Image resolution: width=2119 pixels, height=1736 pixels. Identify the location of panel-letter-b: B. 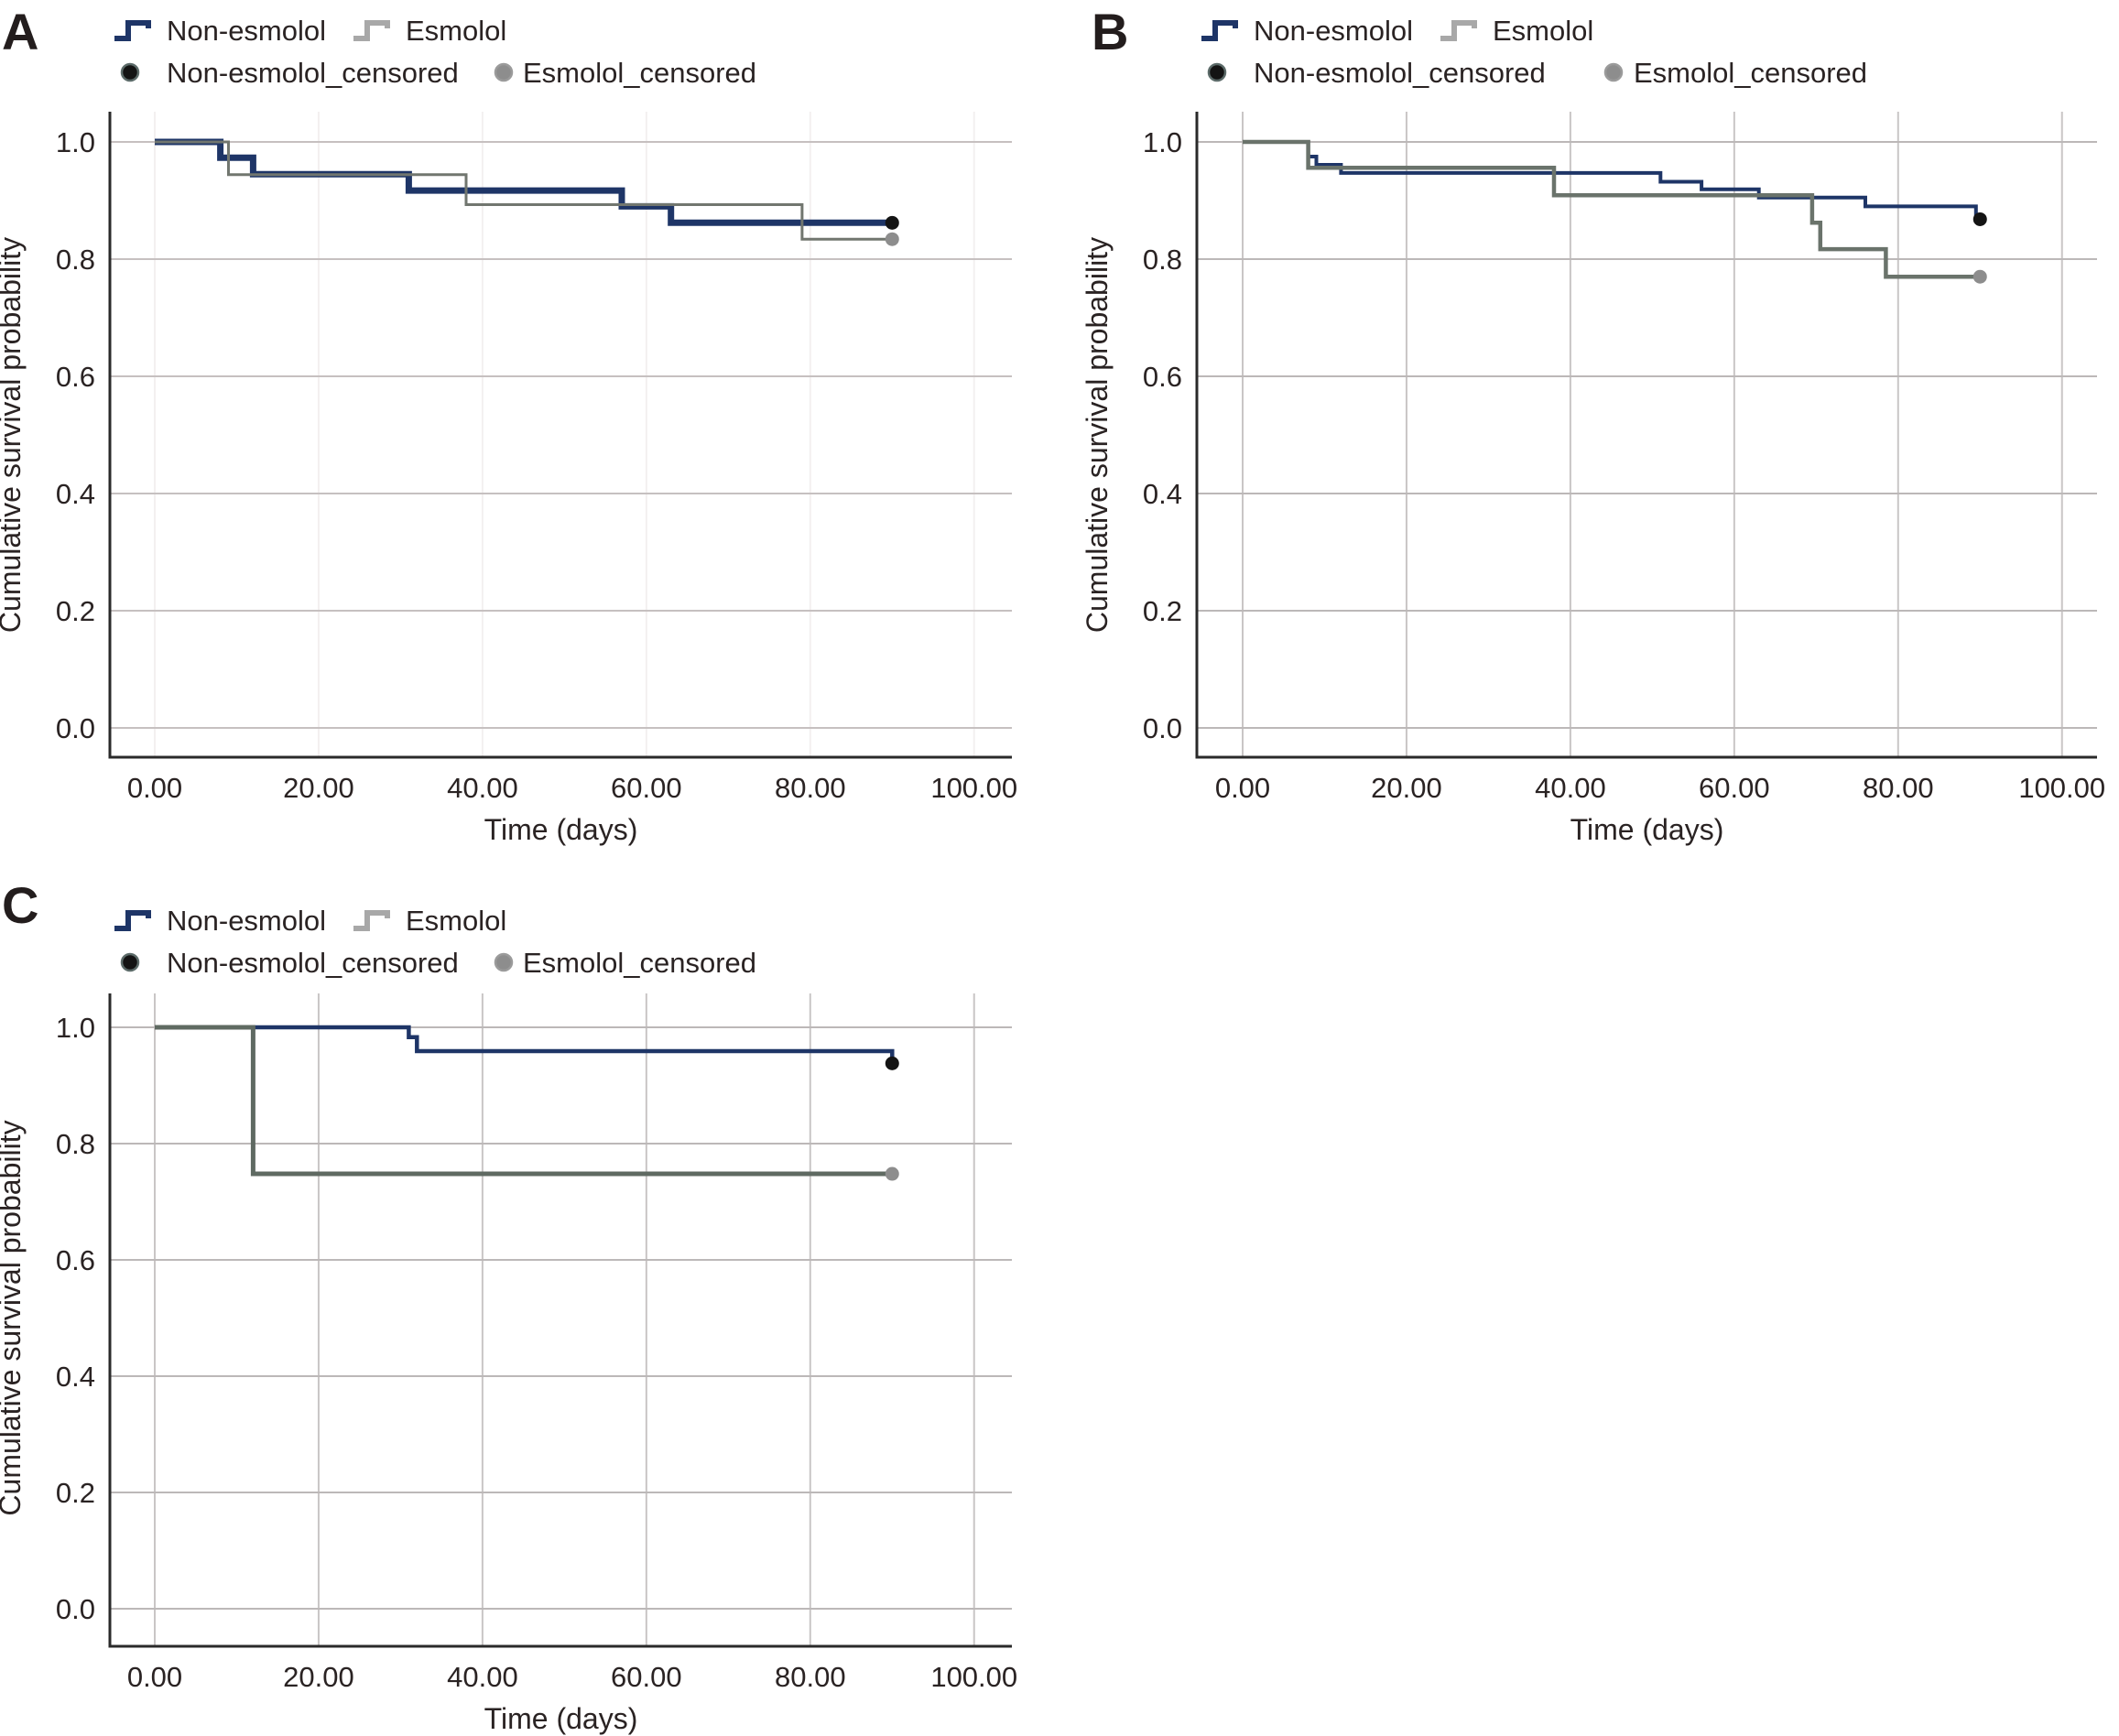
(1110, 32).